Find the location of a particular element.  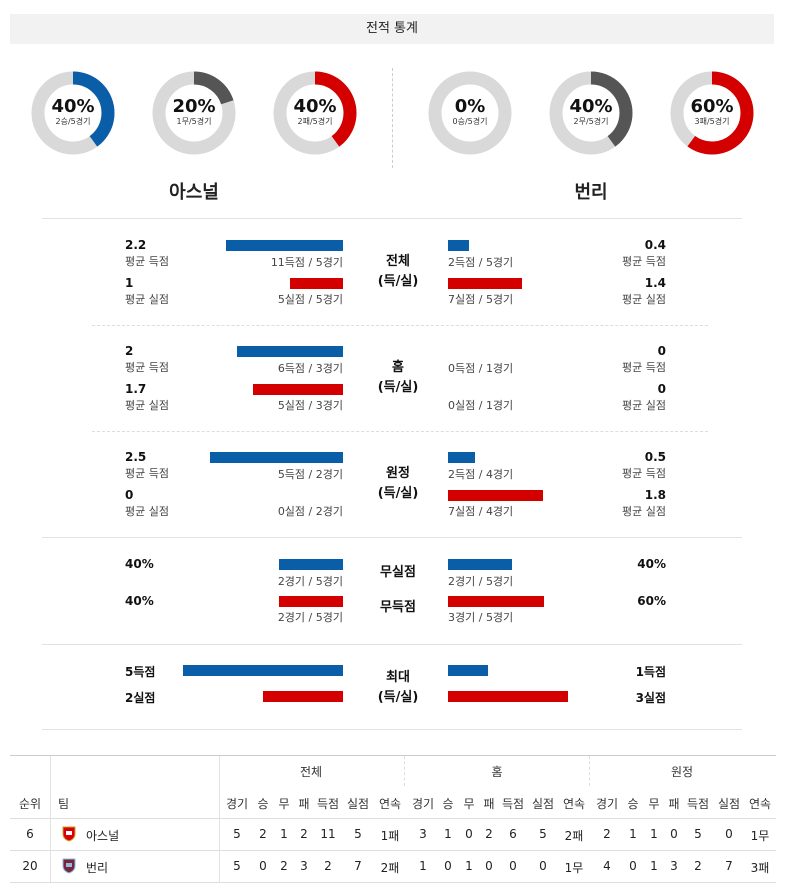

clean-sheet-label: 무실점 is located at coordinates (398, 572).